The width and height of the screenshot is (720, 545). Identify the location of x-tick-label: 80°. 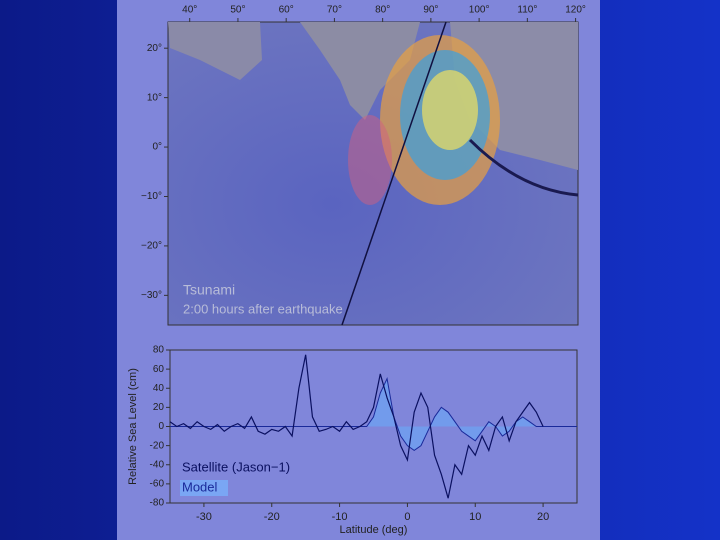
(382, 10).